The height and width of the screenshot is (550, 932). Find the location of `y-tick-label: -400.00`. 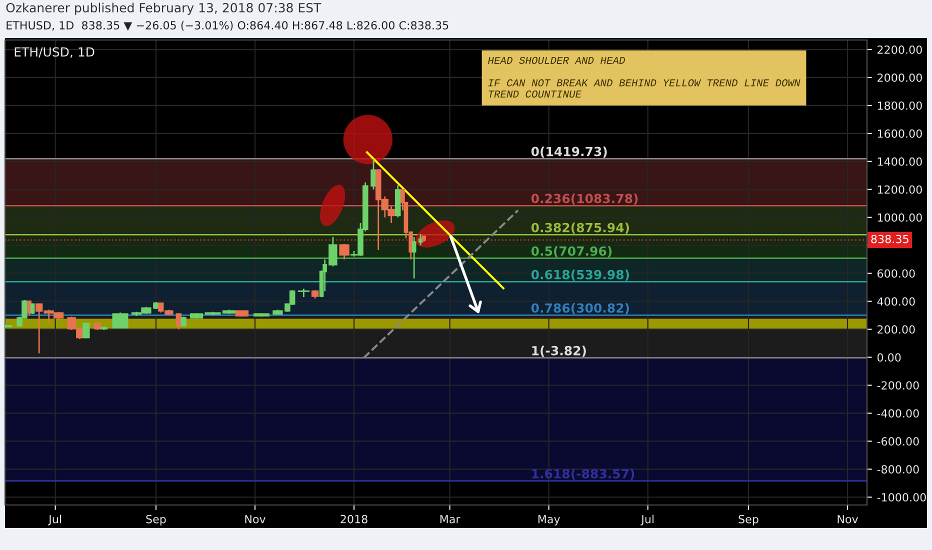

y-tick-label: -400.00 is located at coordinates (898, 413).